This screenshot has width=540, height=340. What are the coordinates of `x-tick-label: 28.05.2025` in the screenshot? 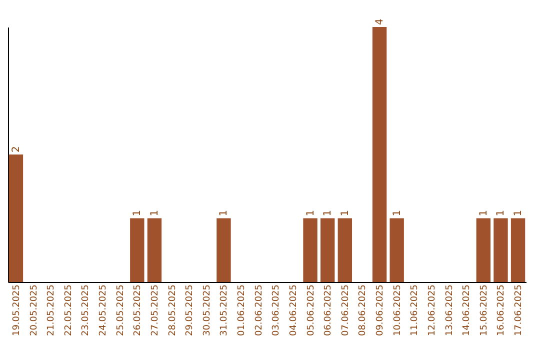 It's located at (173, 310).